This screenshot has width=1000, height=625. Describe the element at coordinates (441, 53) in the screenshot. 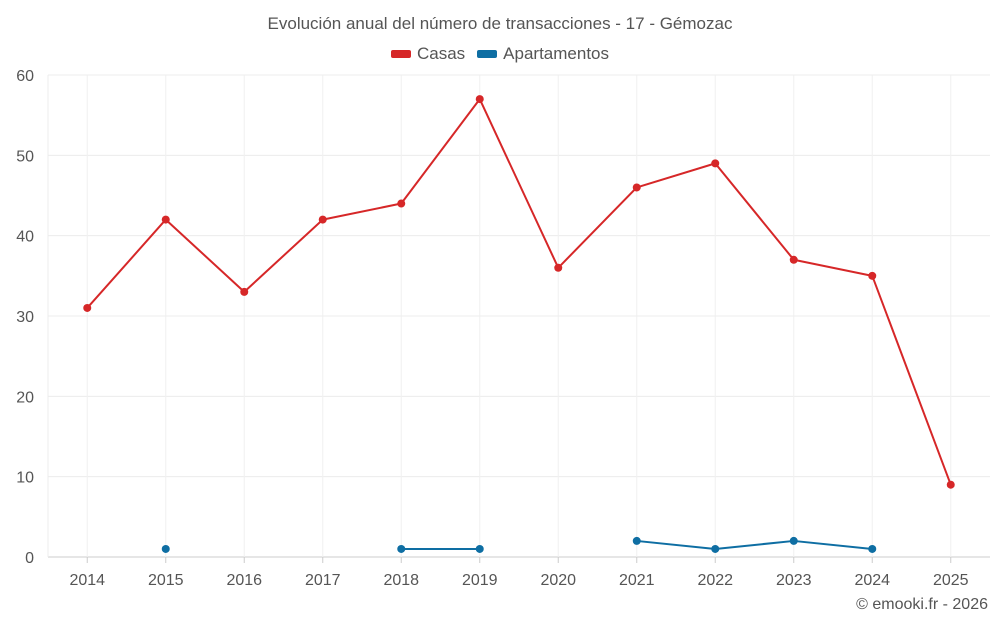

I see `legend-label-casas: Casas` at that location.